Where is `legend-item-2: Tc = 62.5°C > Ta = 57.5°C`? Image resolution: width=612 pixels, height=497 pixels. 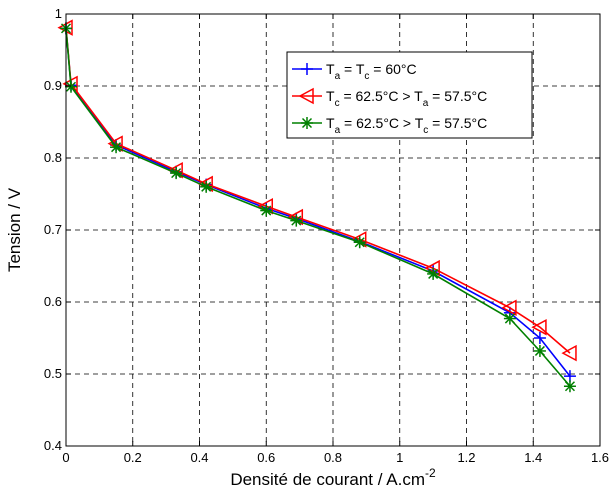 legend-item-2: Tc = 62.5°C > Ta = 57.5°C is located at coordinates (389, 98).